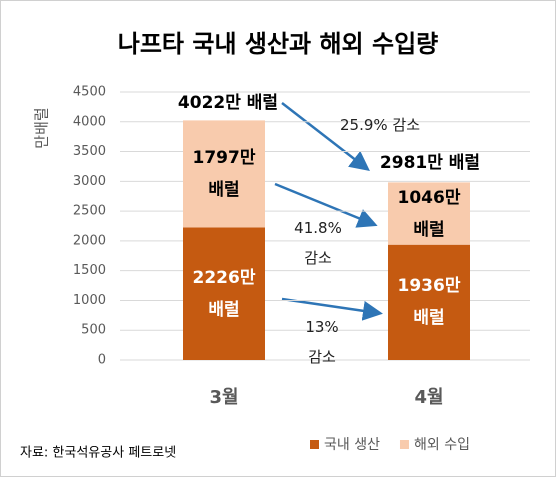 The image size is (556, 477). What do you see at coordinates (89, 92) in the screenshot?
I see `y-tick-label: 4500` at bounding box center [89, 92].